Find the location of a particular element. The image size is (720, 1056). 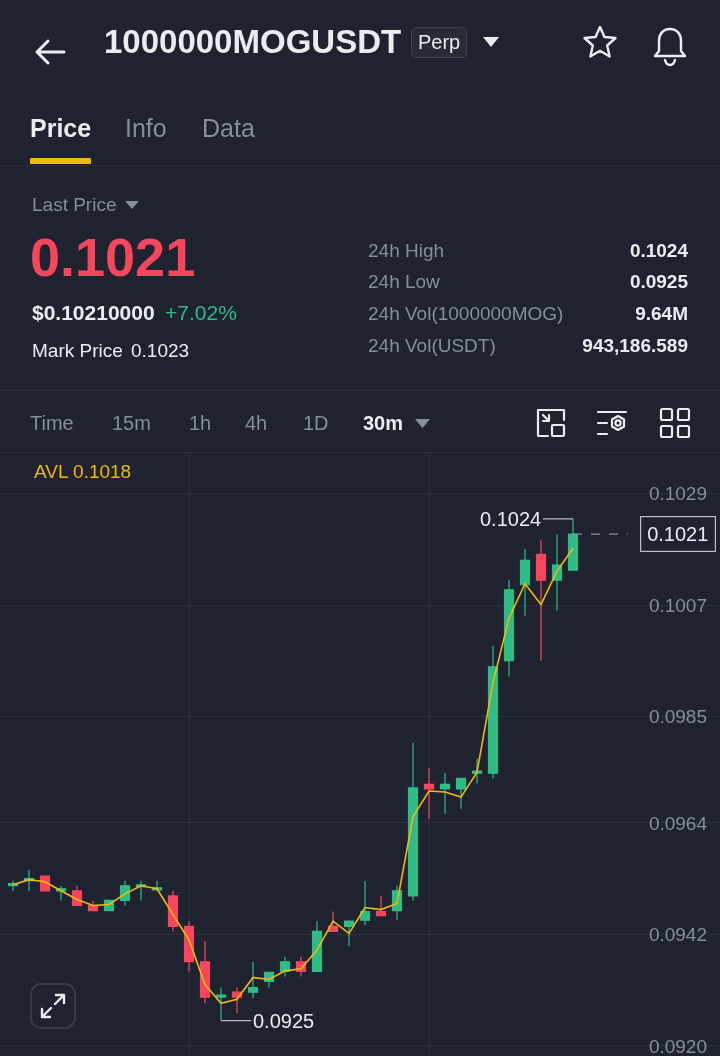

text: 943,186.589 is located at coordinates (635, 346).